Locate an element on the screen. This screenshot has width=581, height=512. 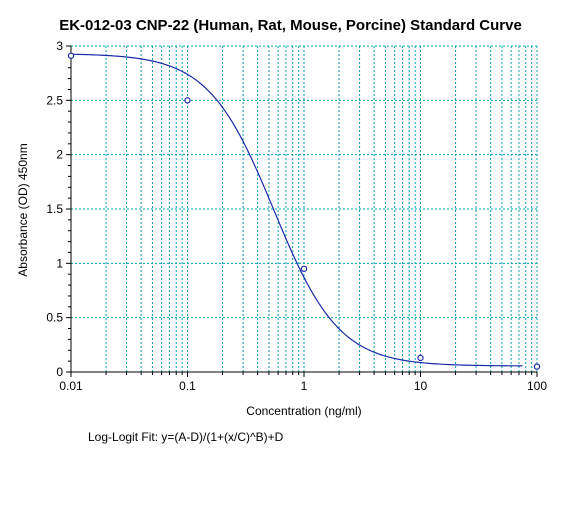
fit-equation-note: Log-Logit Fit: y=(A-D)/(1+(x/C)^B)+D is located at coordinates (186, 437).